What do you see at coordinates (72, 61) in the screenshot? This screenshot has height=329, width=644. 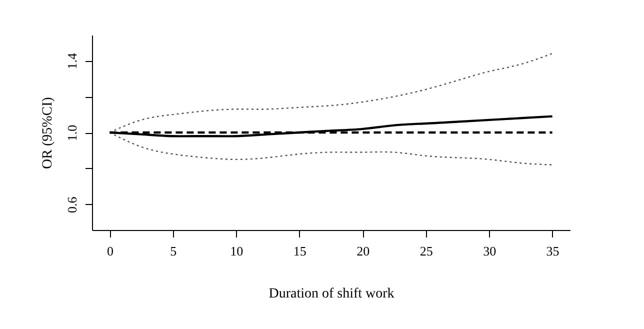 I see `y-tick-label: 1.4` at bounding box center [72, 61].